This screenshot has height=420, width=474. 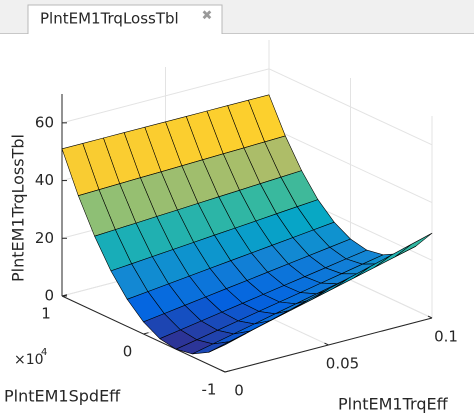 I want to click on tab-close: ✖, so click(x=207, y=16).